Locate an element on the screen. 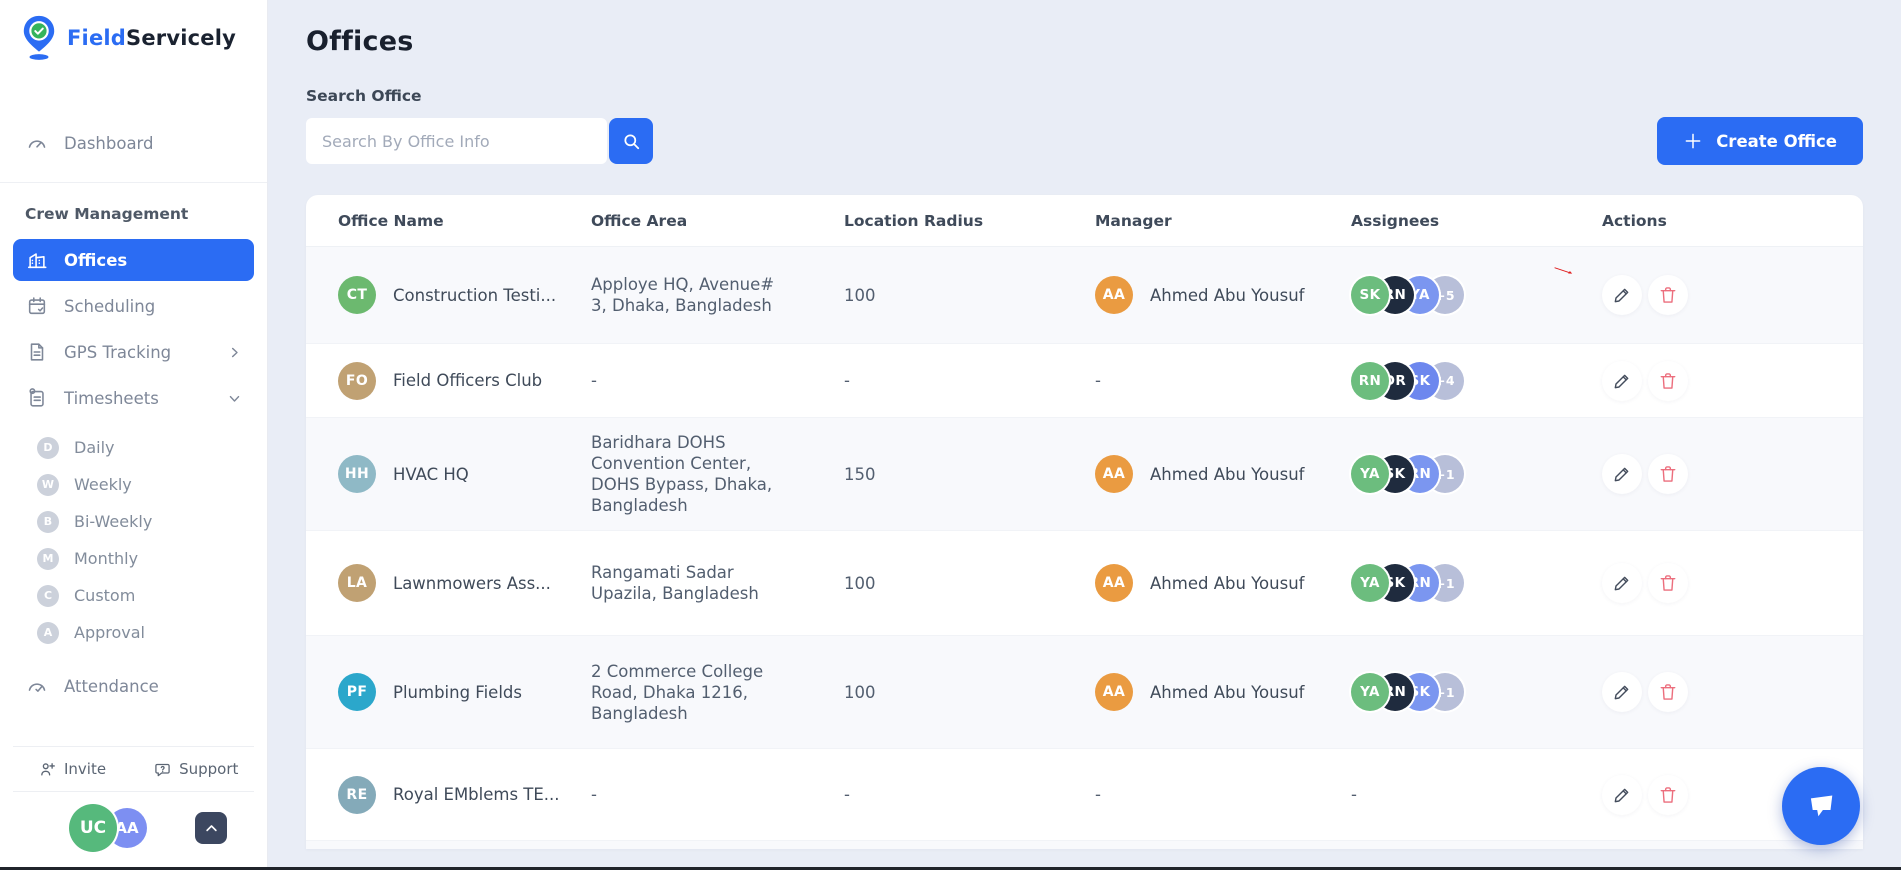 This screenshot has width=1901, height=870. sidebar-footer: Invite Support UC AA is located at coordinates (133, 808).